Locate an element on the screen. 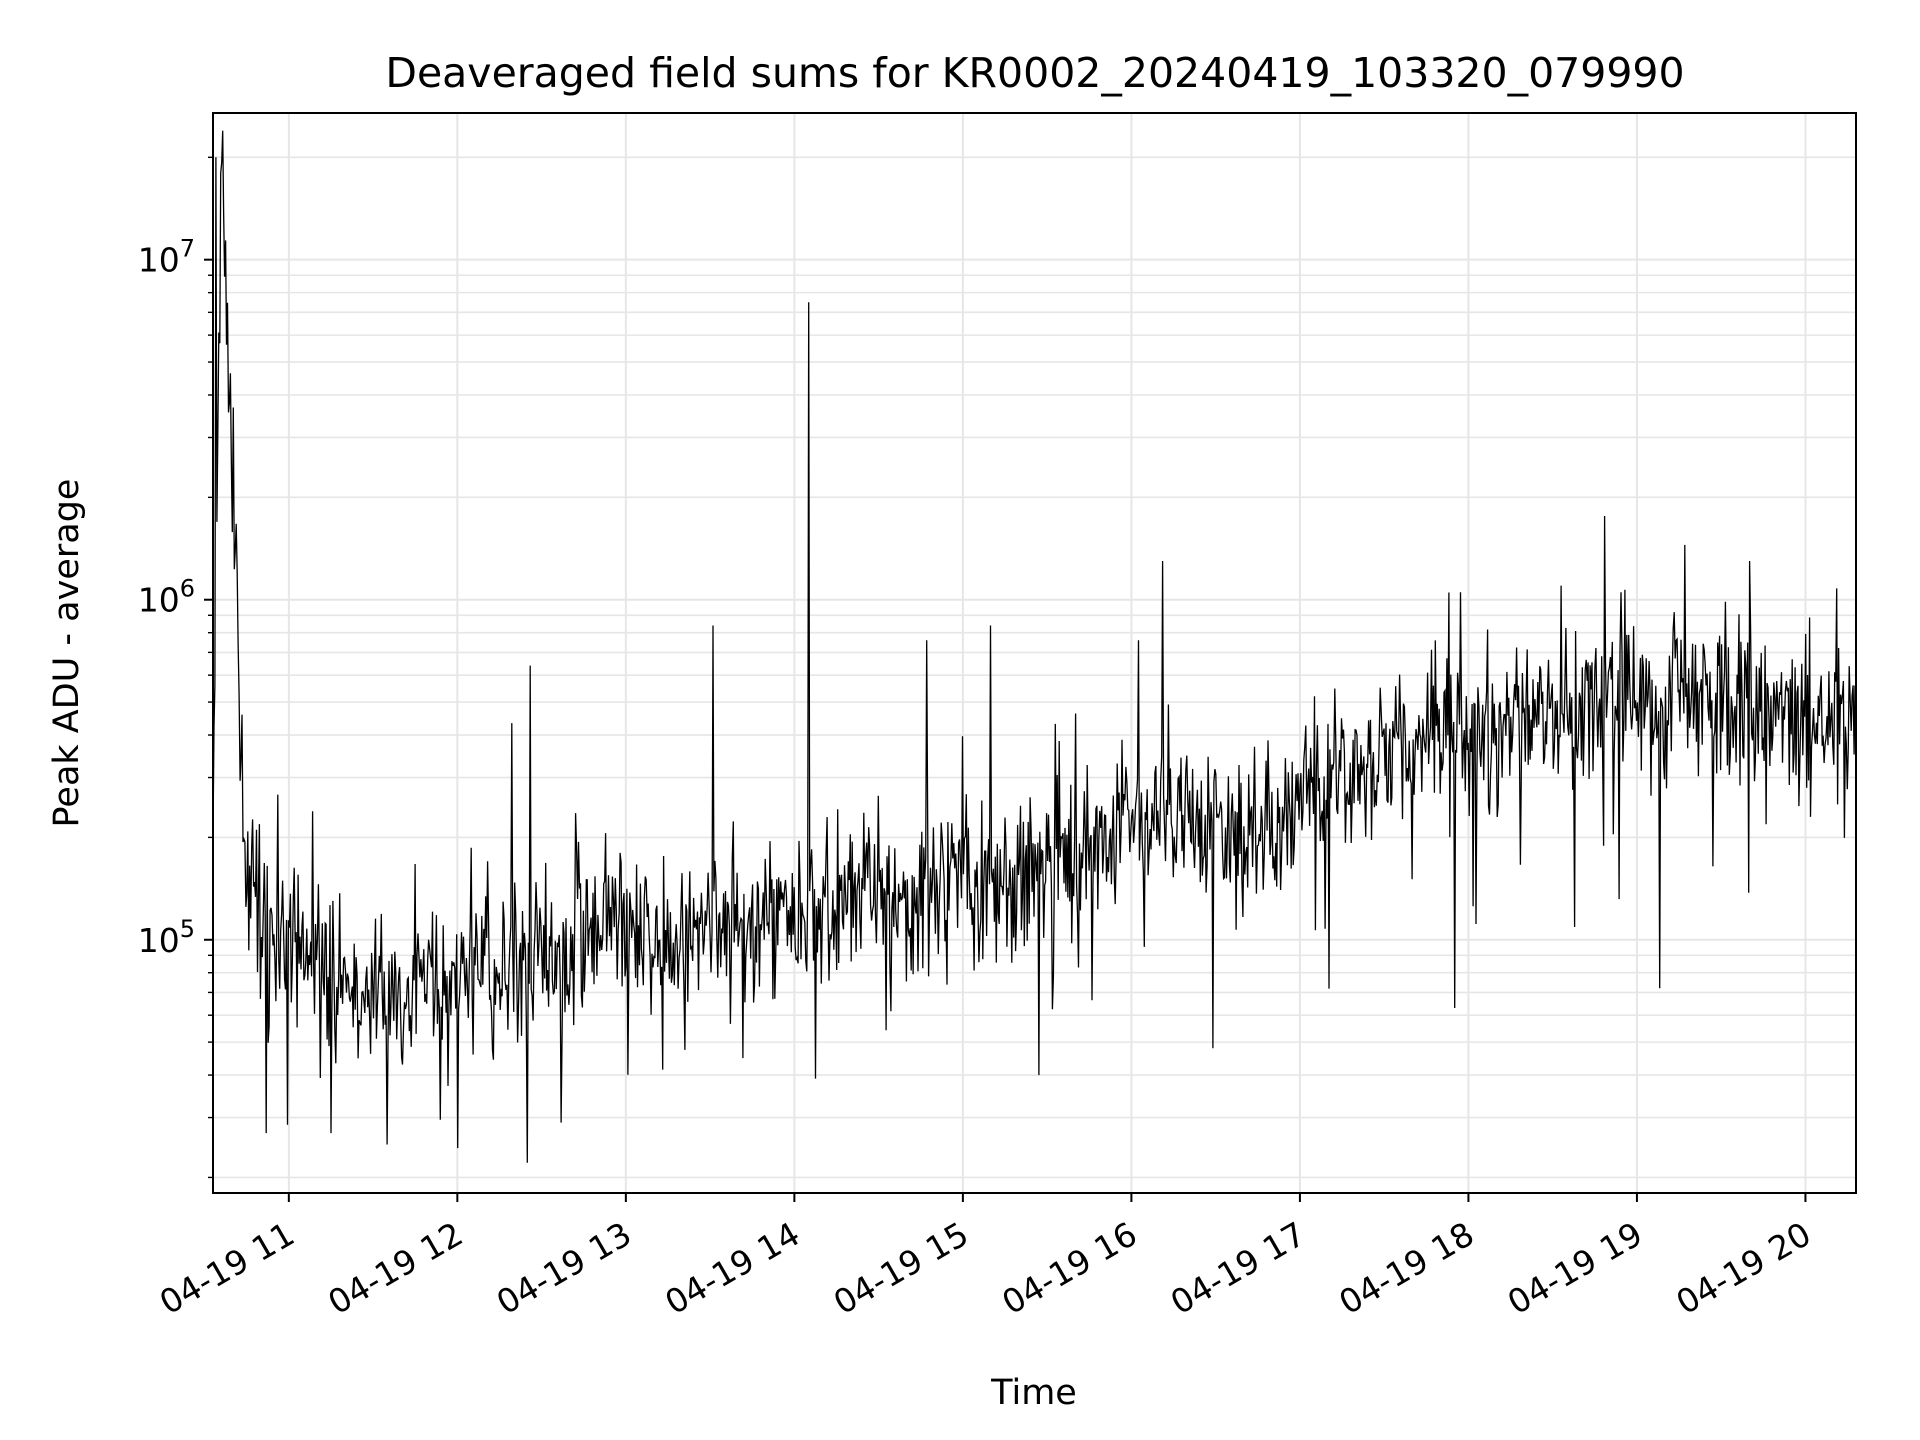 This screenshot has height=1440, width=1920. y-tick-label: 10⁶ is located at coordinates (166, 597).